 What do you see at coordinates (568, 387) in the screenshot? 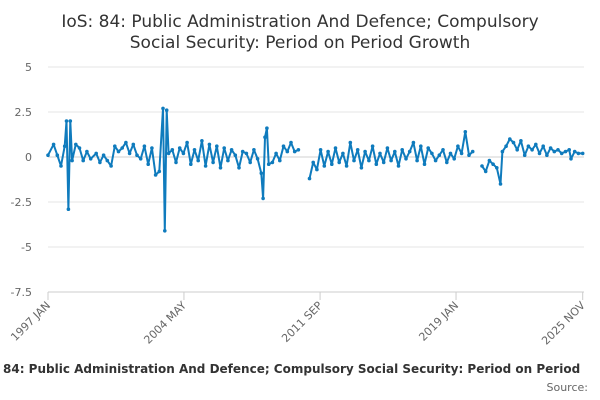
I see `source-label: Source:` at bounding box center [568, 387].